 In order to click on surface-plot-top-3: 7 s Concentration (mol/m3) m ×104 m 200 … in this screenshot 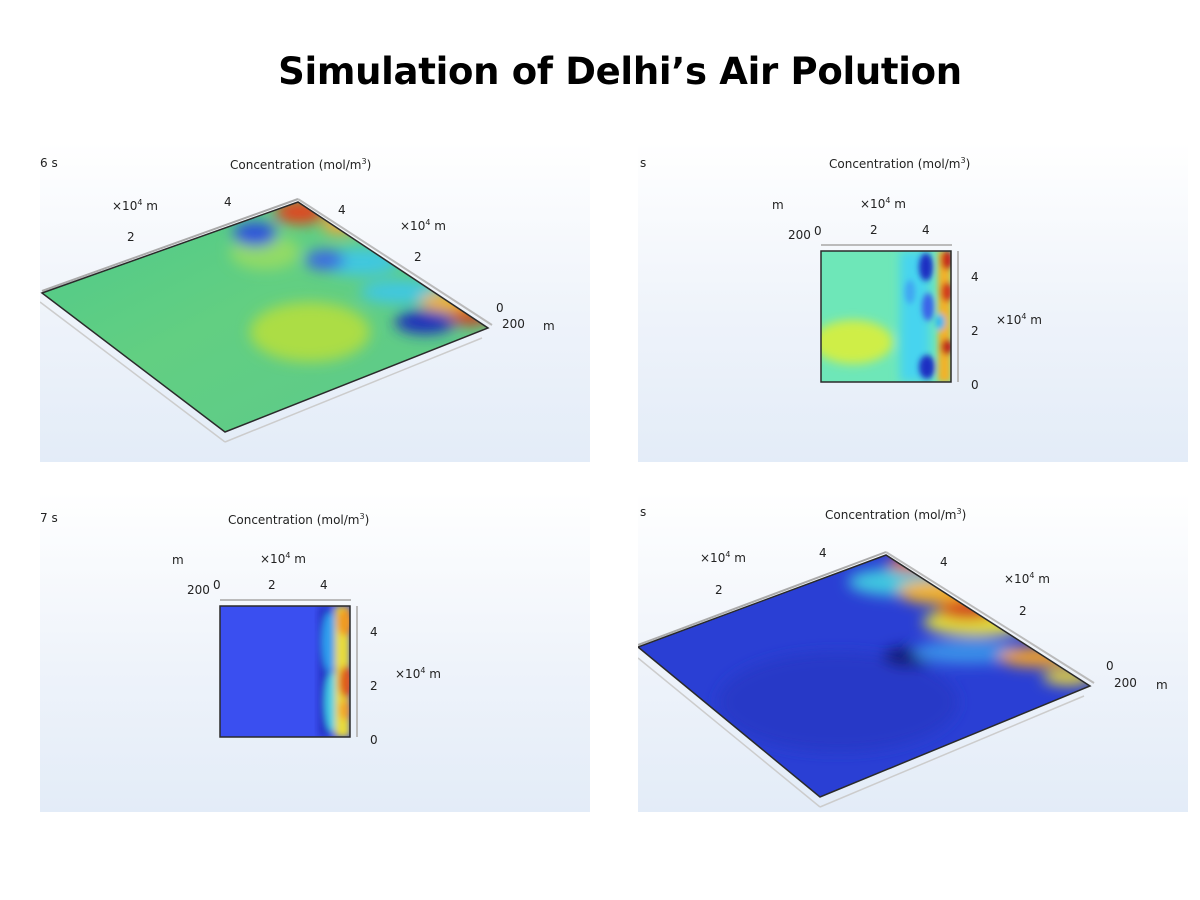, I will do `click(240, 629)`.